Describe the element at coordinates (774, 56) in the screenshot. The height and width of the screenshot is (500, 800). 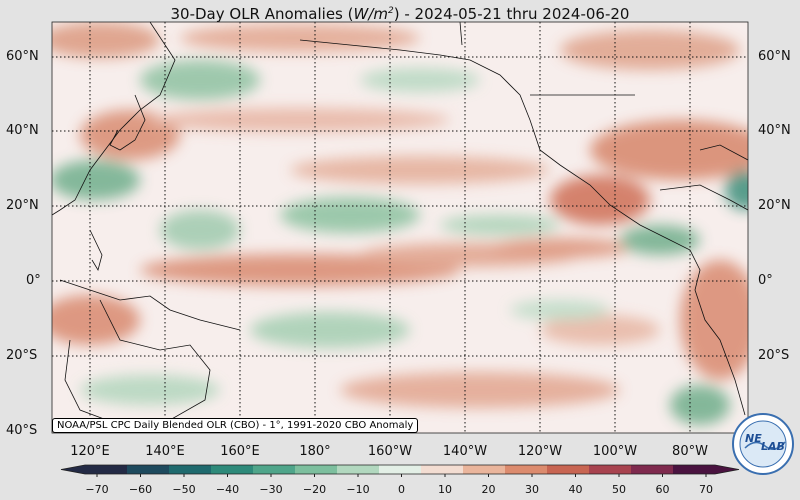
I see `lat-label-right: 60°N` at that location.